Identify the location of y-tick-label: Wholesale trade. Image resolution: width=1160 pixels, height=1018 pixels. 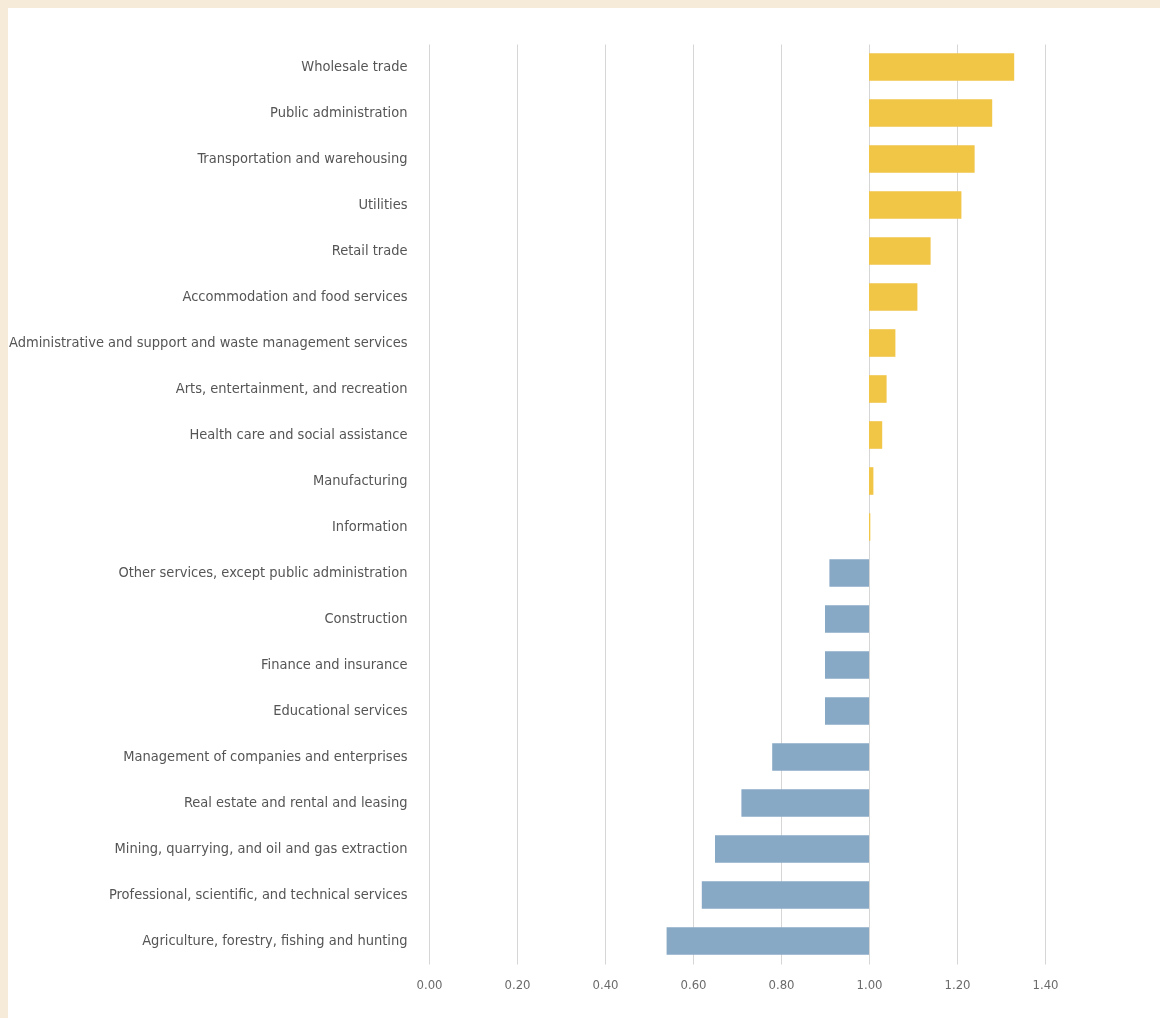
(354, 66).